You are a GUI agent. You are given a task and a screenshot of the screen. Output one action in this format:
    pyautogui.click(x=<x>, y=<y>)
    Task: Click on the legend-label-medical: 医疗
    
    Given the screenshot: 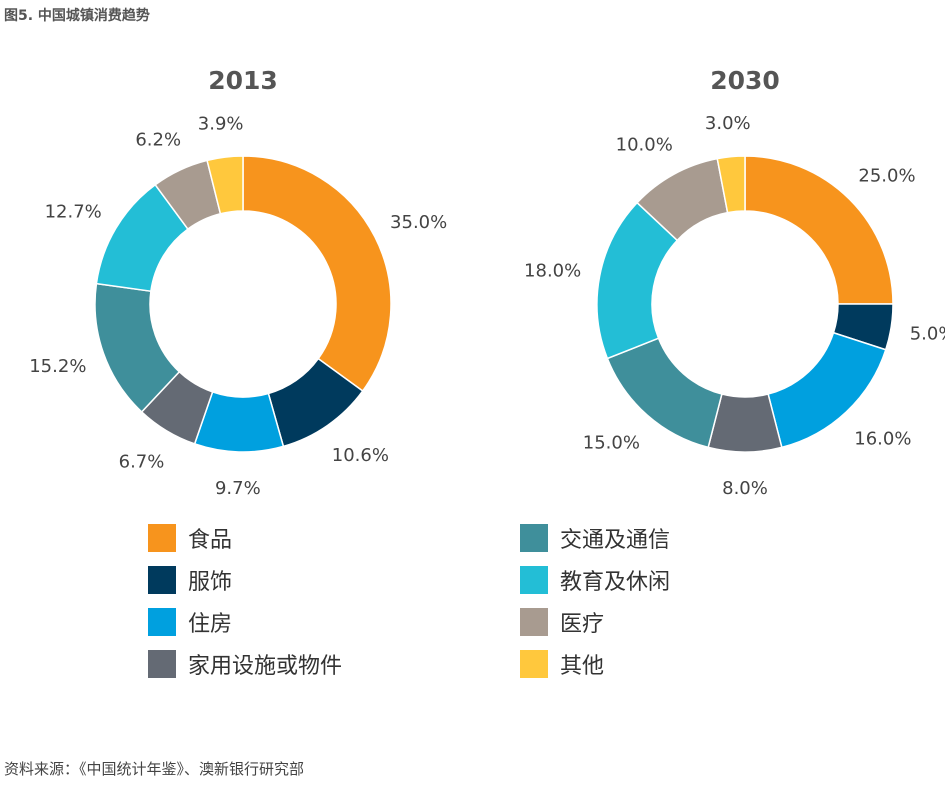 What is the action you would take?
    pyautogui.click(x=582, y=624)
    